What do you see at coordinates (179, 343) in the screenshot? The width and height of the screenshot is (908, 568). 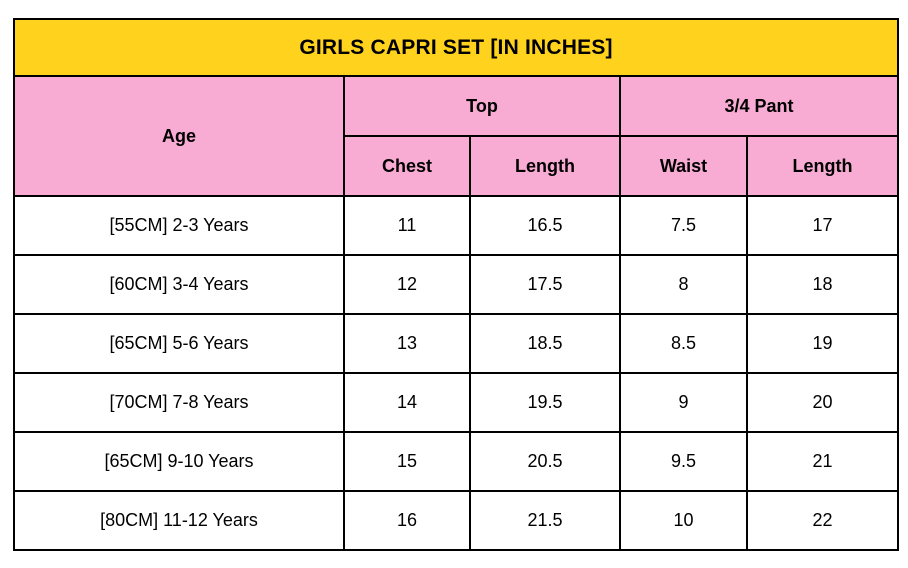 I see `age-cell: [65CM] 5-6 Years` at bounding box center [179, 343].